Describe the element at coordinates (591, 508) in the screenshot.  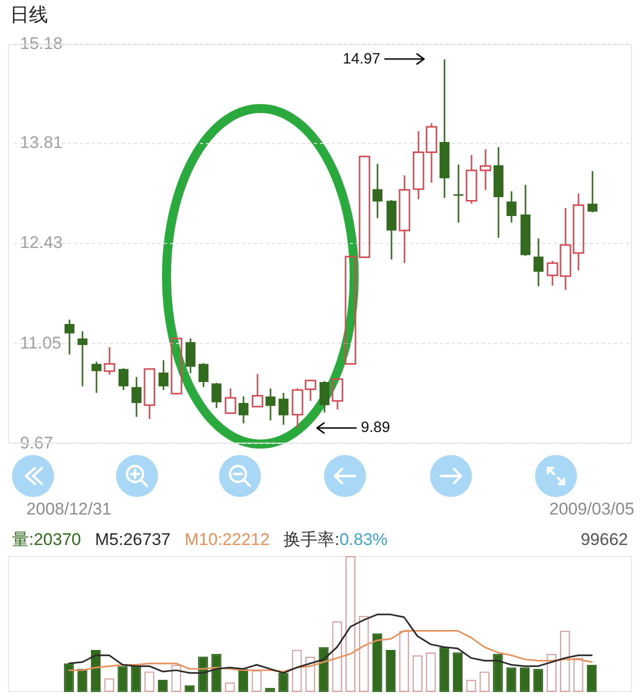
I see `x-tick-label: 2009/03/05` at that location.